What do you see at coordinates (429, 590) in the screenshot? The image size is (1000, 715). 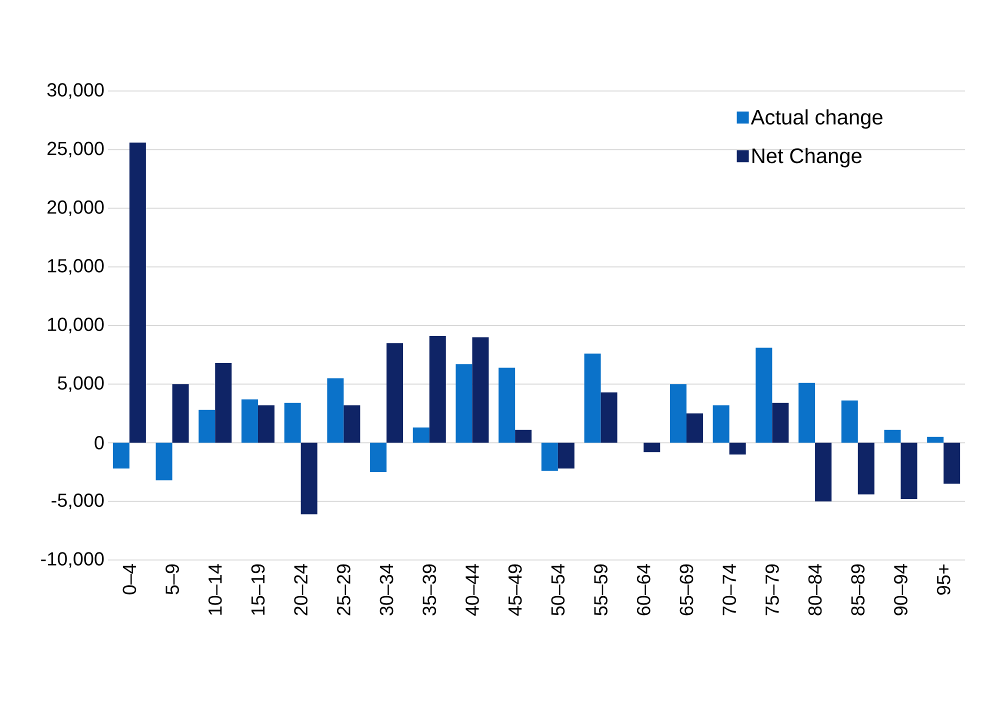 I see `x-tick-label: 35–39` at bounding box center [429, 590].